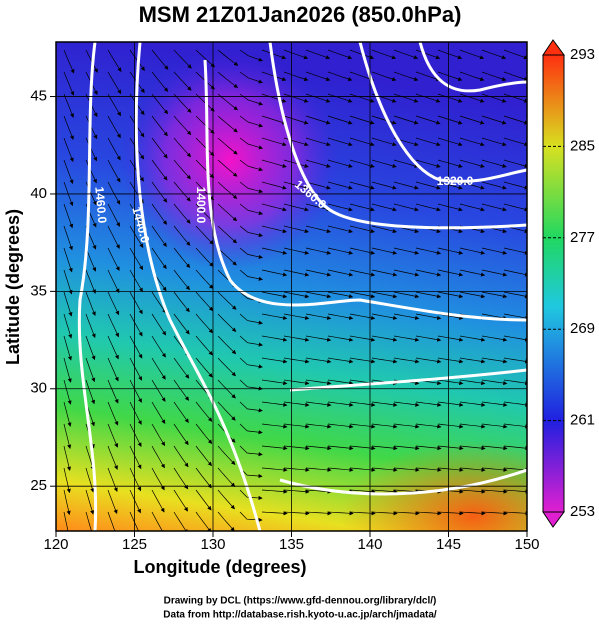  What do you see at coordinates (553, 47) in the screenshot?
I see `colorbar-top-extend` at bounding box center [553, 47].